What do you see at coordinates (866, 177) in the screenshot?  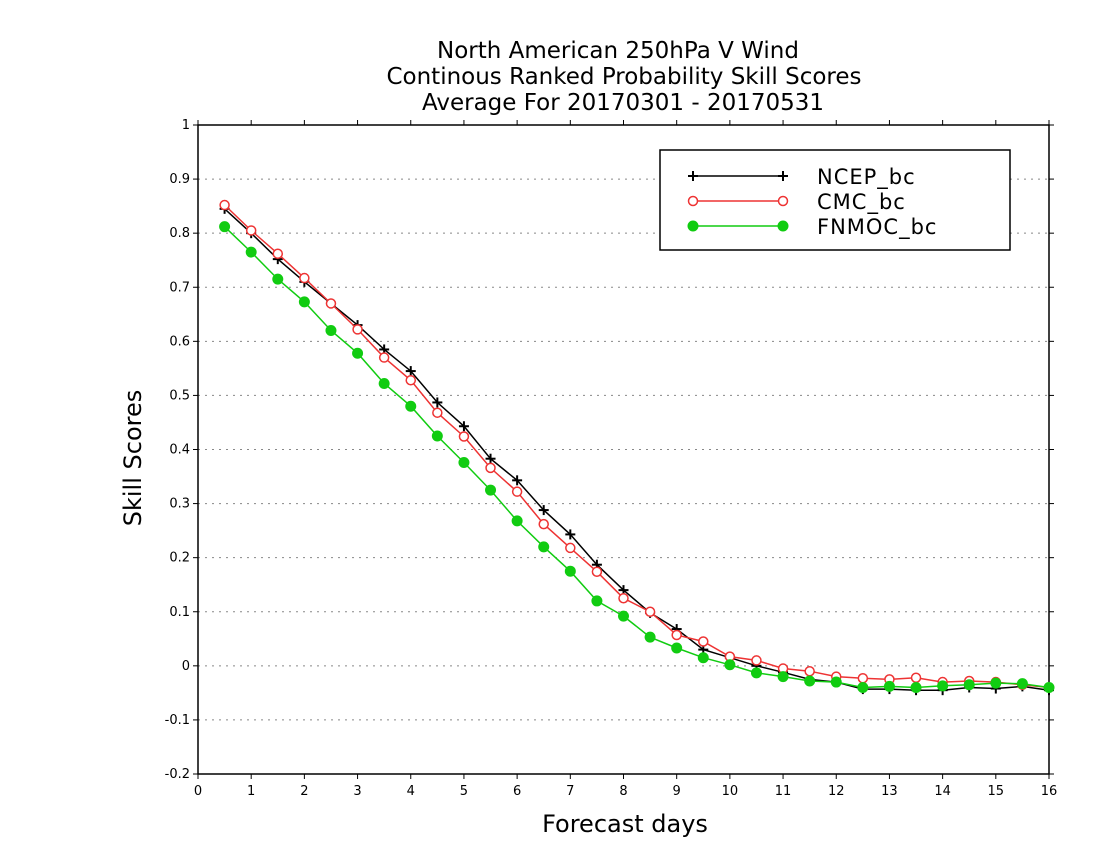 I see `legend-label: NCEP_bc` at bounding box center [866, 177].